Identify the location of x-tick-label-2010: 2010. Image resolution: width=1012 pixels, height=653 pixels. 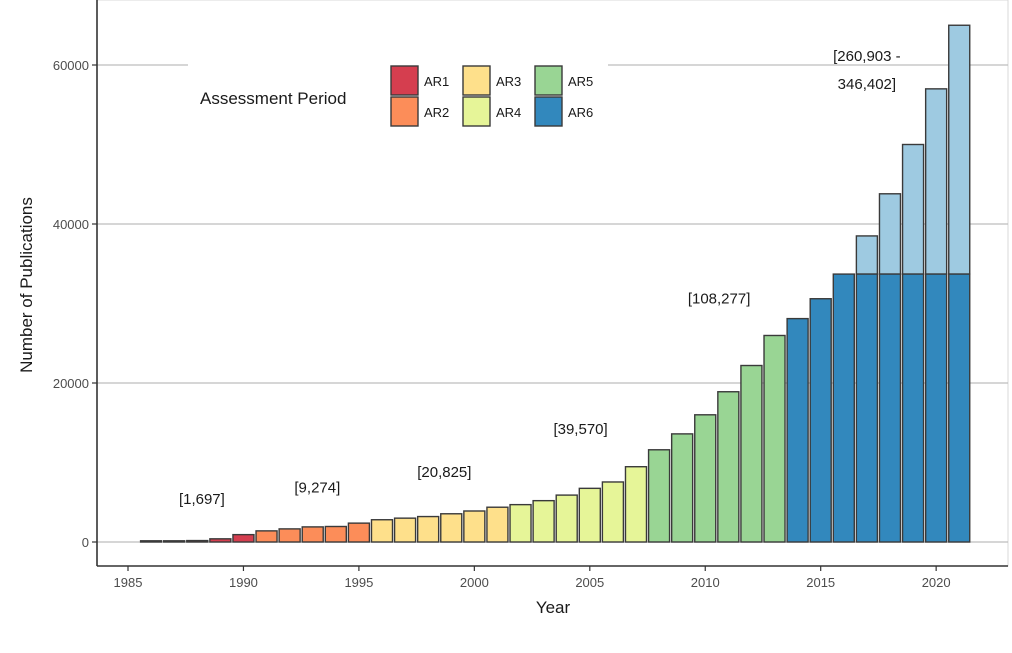
(705, 582).